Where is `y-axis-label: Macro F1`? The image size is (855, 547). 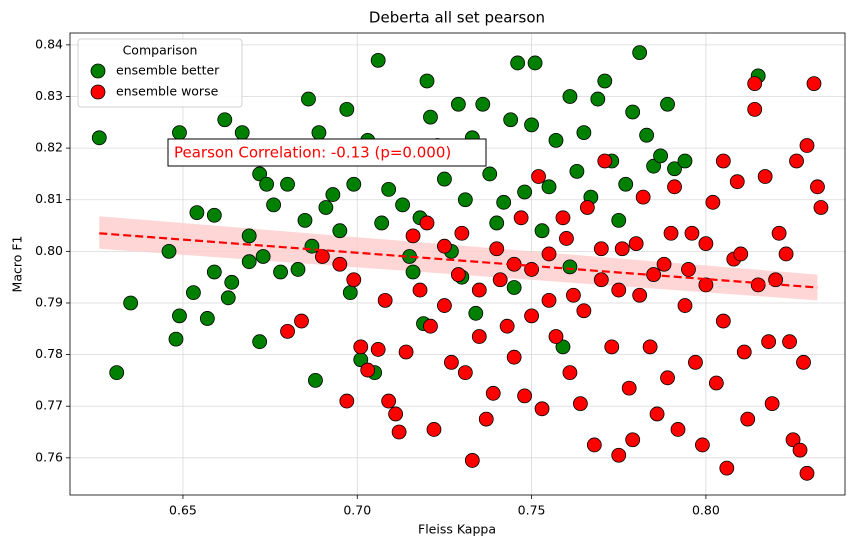 y-axis-label: Macro F1 is located at coordinates (17, 264).